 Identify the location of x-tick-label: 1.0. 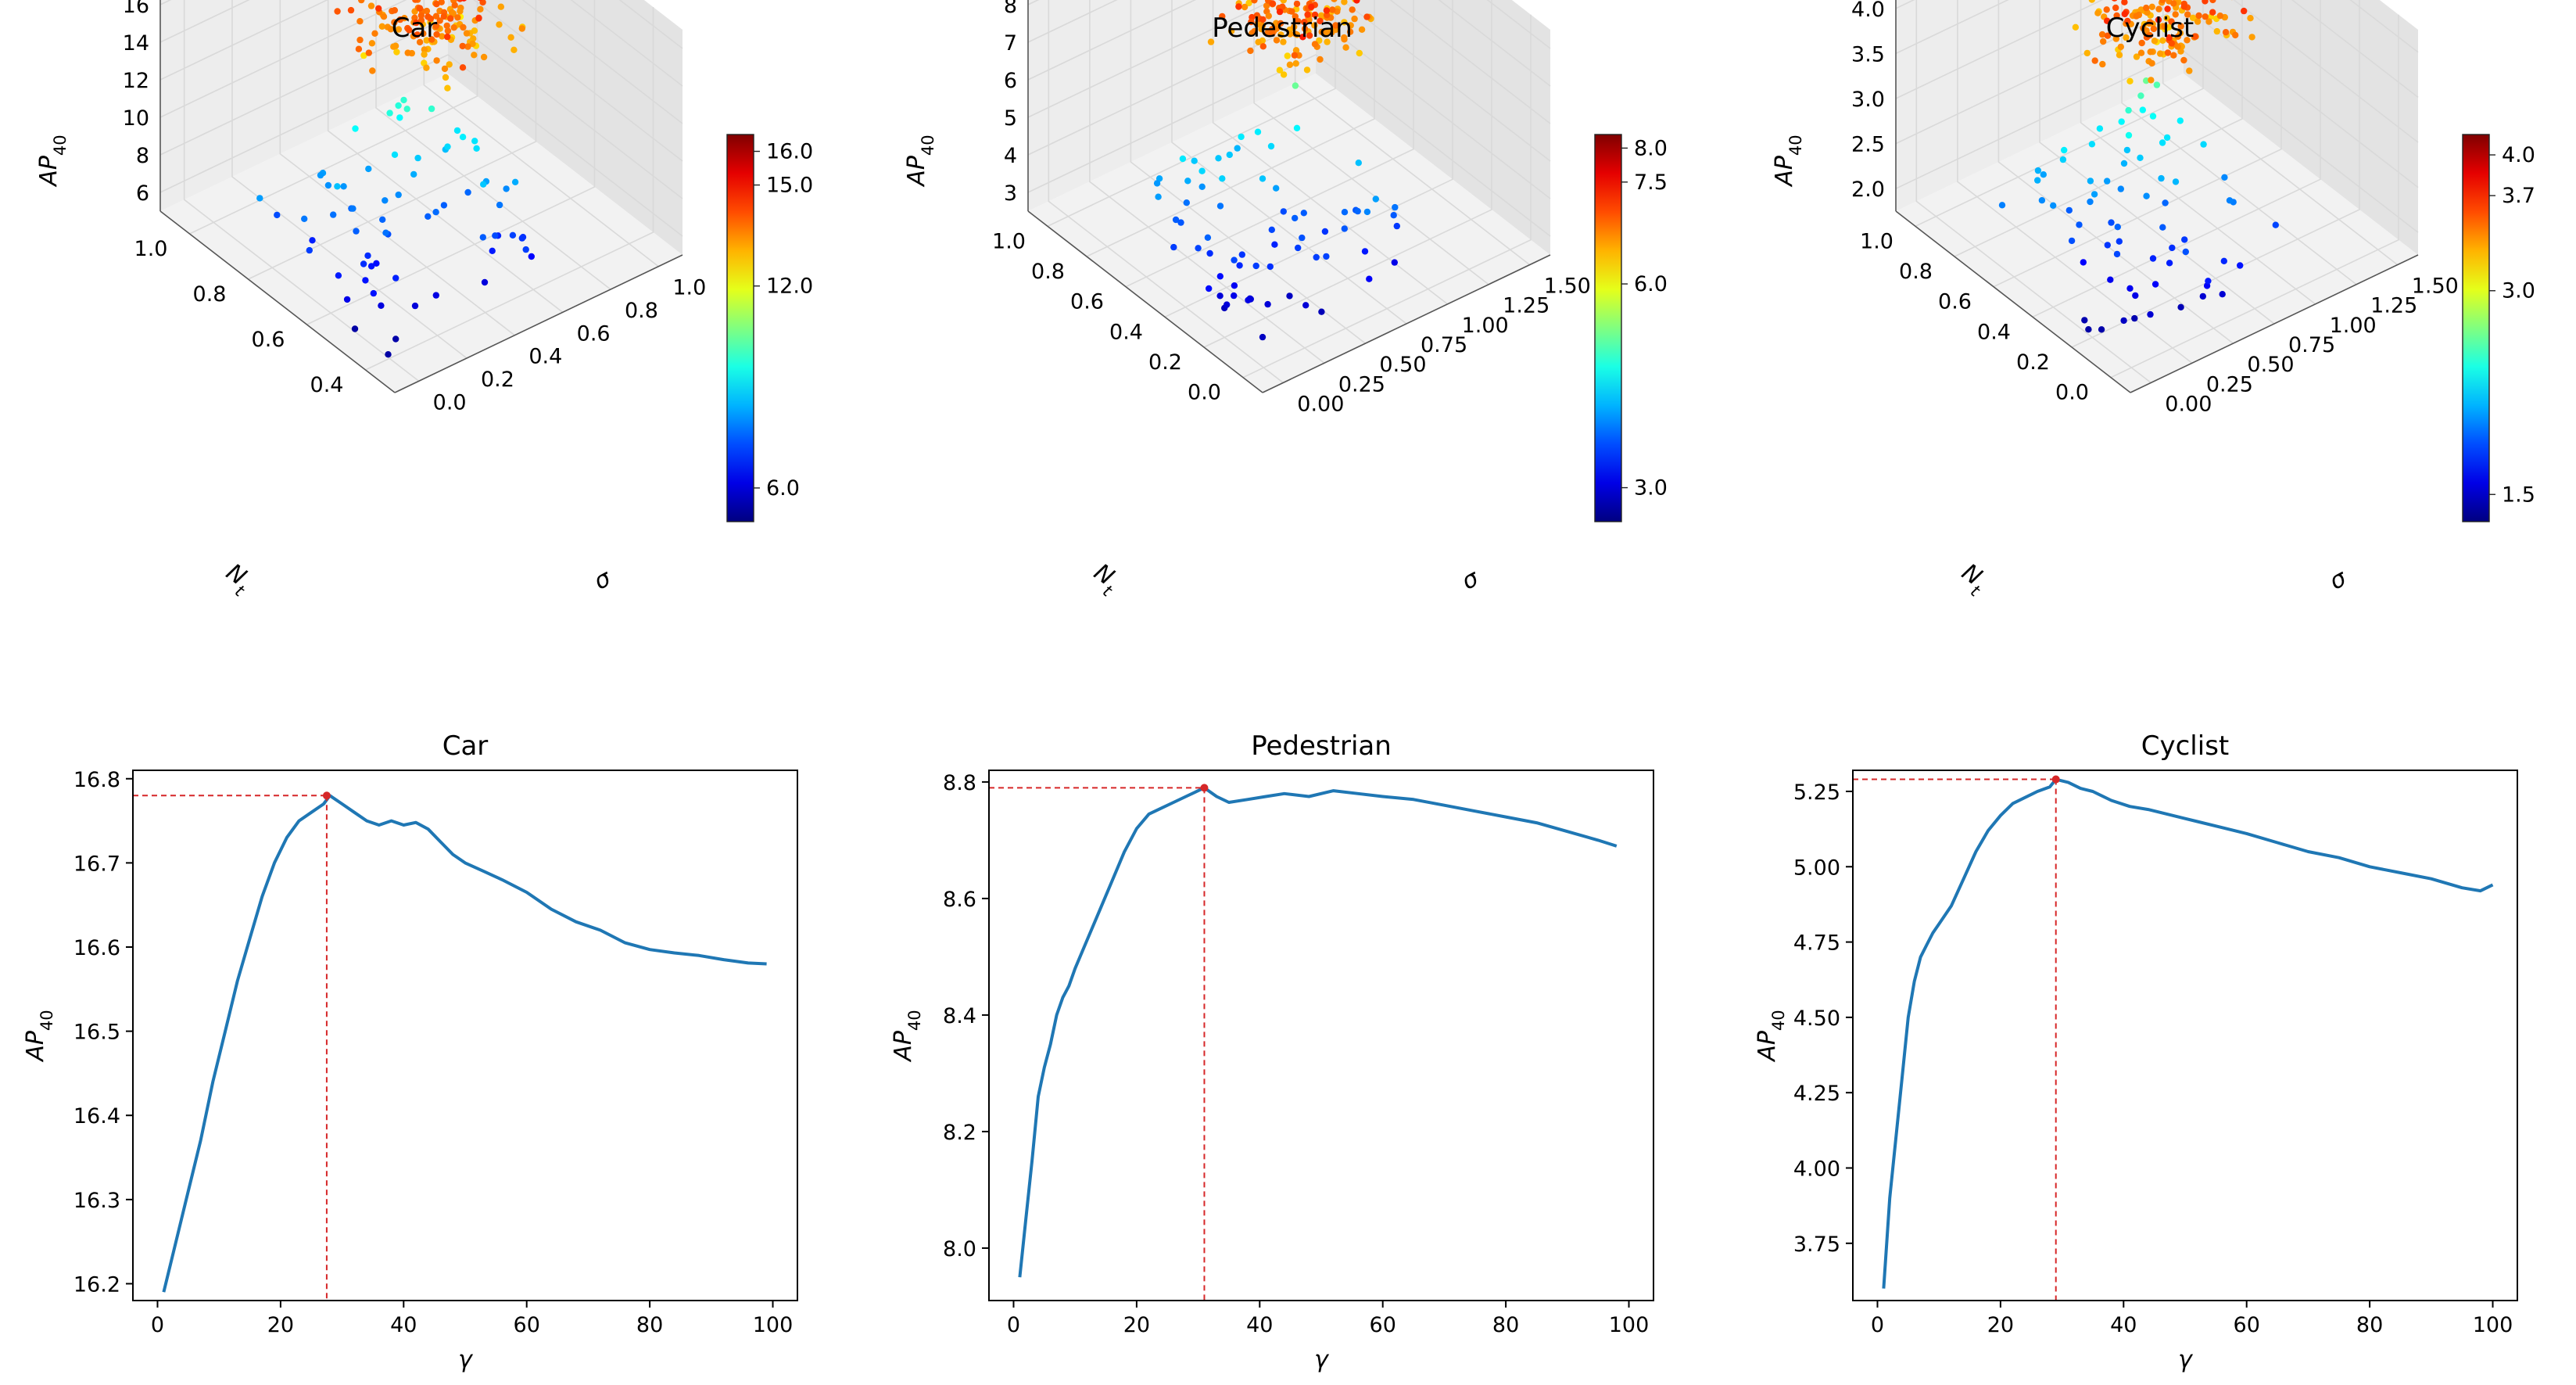
(151, 249).